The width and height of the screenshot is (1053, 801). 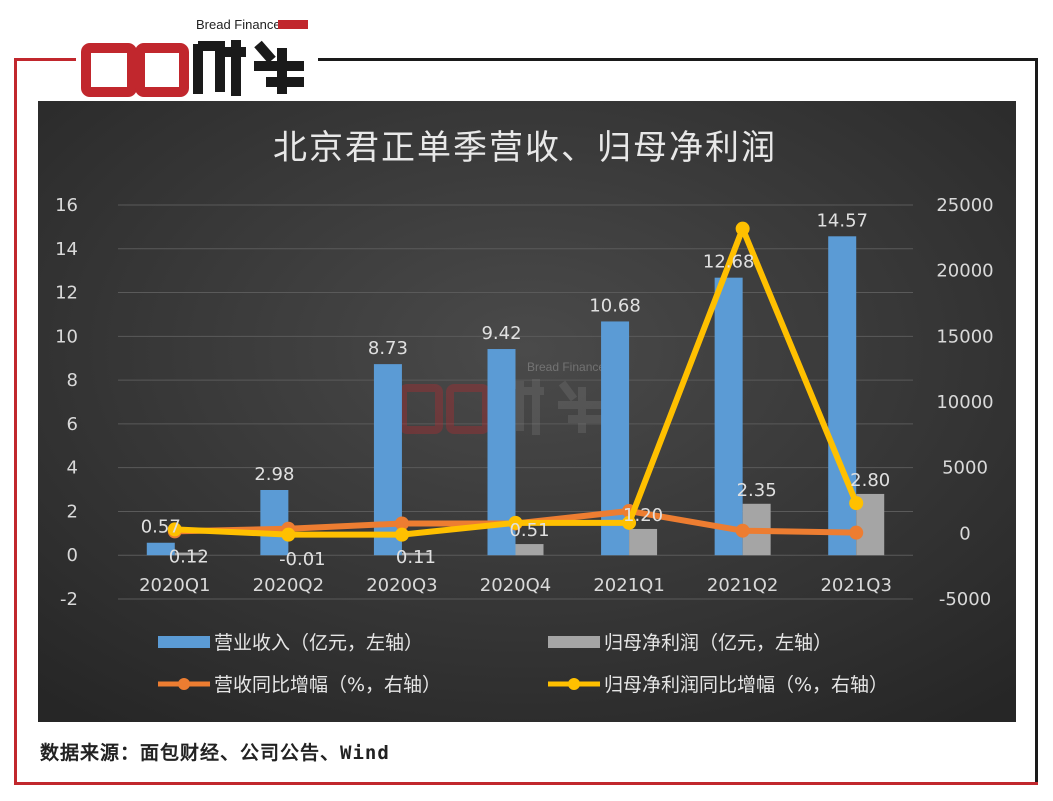 What do you see at coordinates (525, 148) in the screenshot?
I see `chart-title: 北京君正单季营收、归母净利润` at bounding box center [525, 148].